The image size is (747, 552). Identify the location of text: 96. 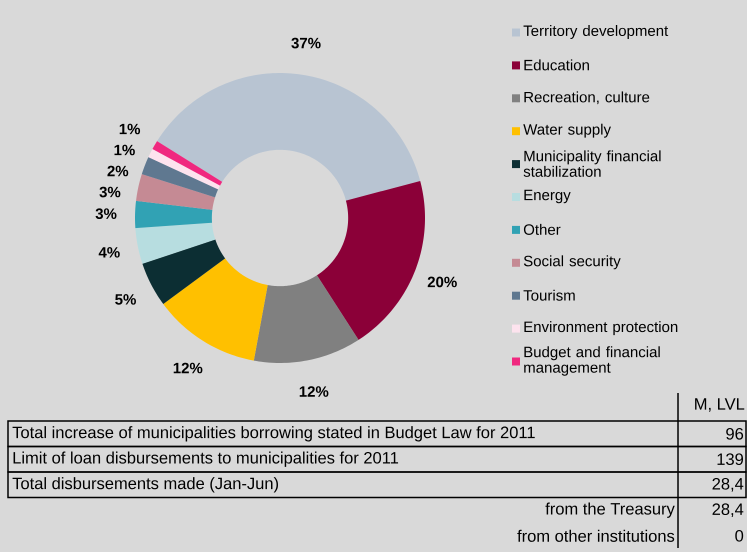
(735, 434).